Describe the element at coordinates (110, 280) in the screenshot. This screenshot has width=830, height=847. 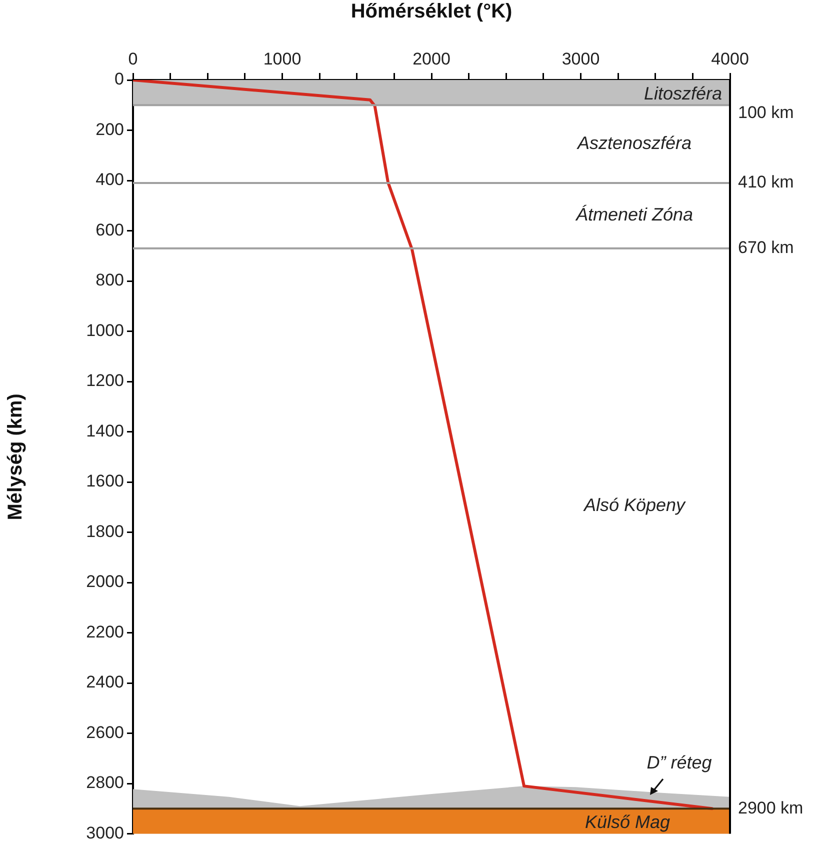
I see `y-tick-label: 800` at that location.